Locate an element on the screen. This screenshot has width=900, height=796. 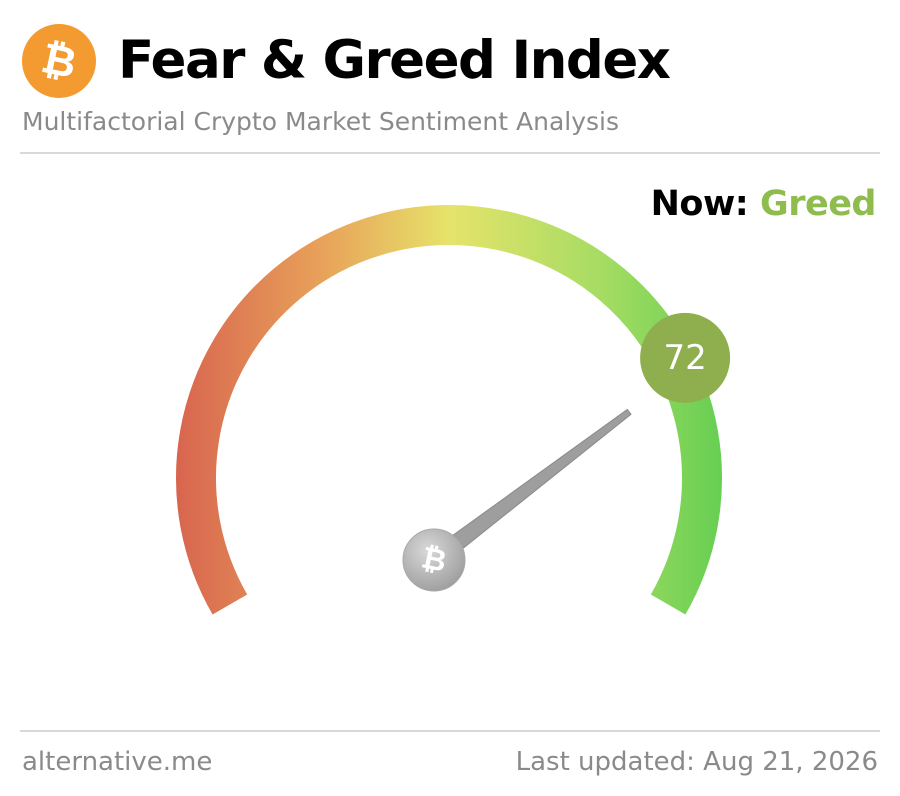
bitcoin-logo-icon: ₿ is located at coordinates (59, 61).